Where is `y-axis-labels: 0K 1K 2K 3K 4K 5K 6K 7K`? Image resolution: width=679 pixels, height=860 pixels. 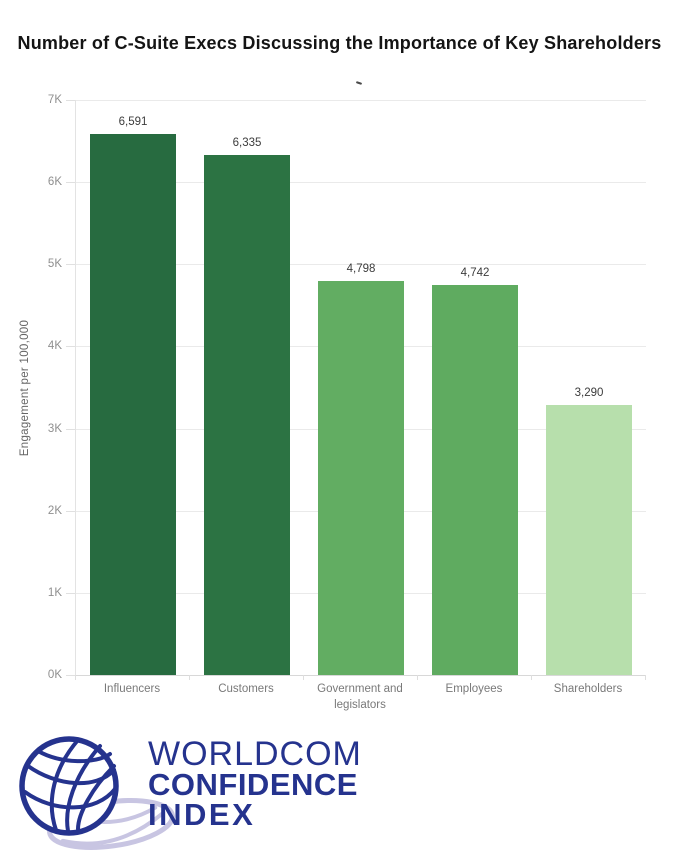
y-axis-labels: 0K 1K 2K 3K 4K 5K 6K 7K is located at coordinates (31, 387).